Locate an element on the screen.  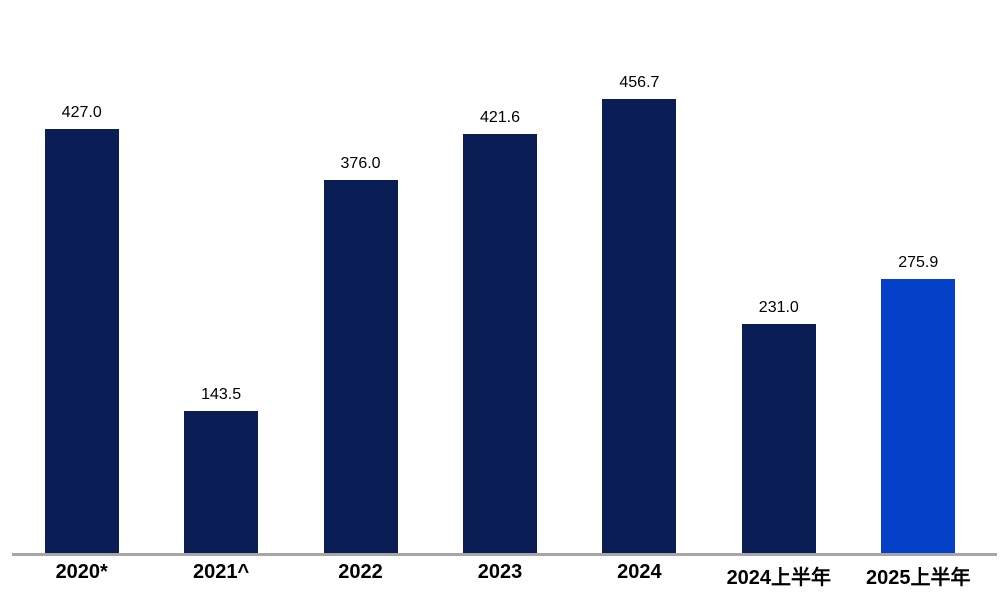
x-axis-line is located at coordinates (504, 554).